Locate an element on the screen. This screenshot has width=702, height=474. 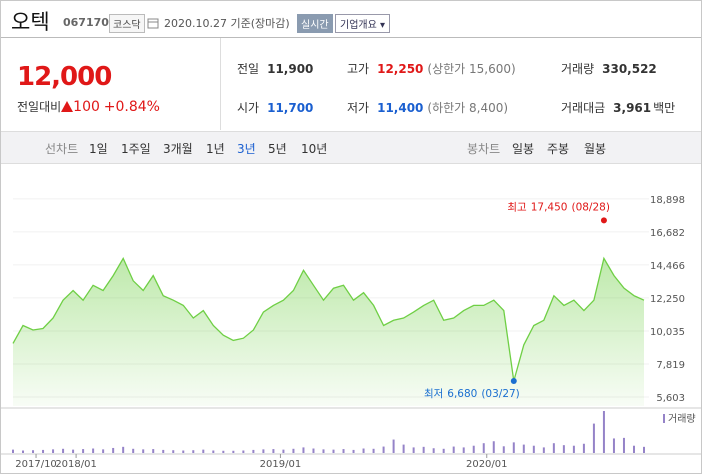
period-tab: 1주일 is located at coordinates (136, 149).